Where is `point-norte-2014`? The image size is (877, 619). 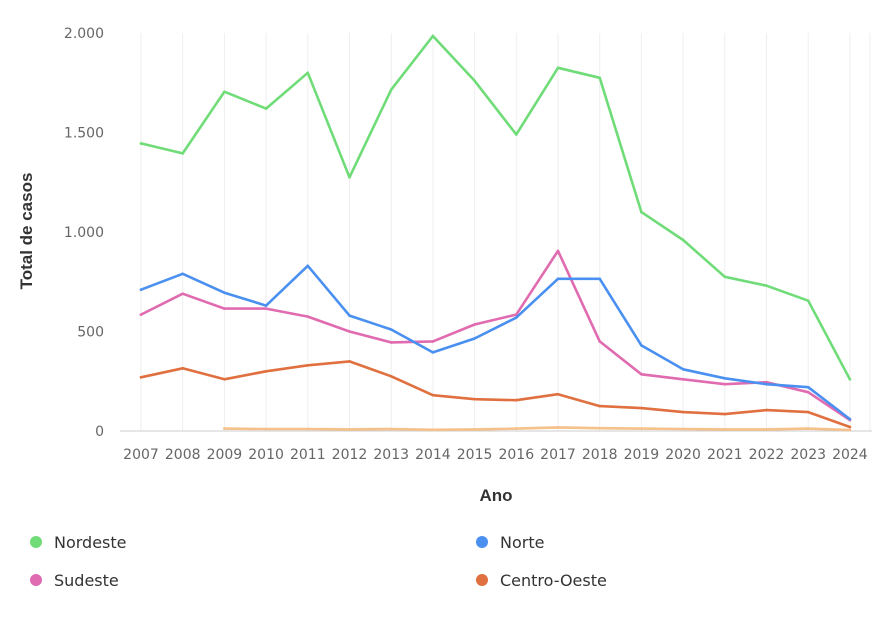 point-norte-2014 is located at coordinates (433, 352).